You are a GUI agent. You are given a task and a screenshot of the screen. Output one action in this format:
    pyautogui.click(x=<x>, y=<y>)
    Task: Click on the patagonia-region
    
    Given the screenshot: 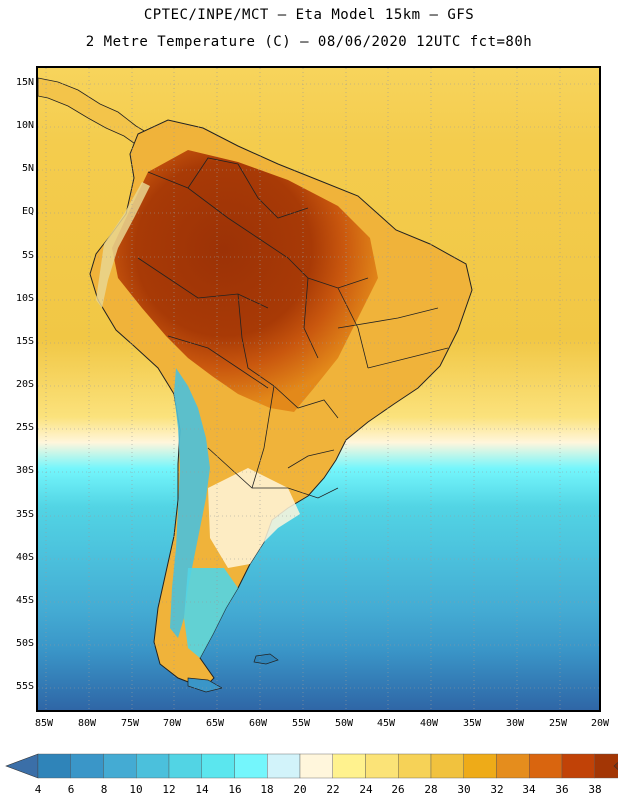 What is the action you would take?
    pyautogui.click(x=211, y=613)
    